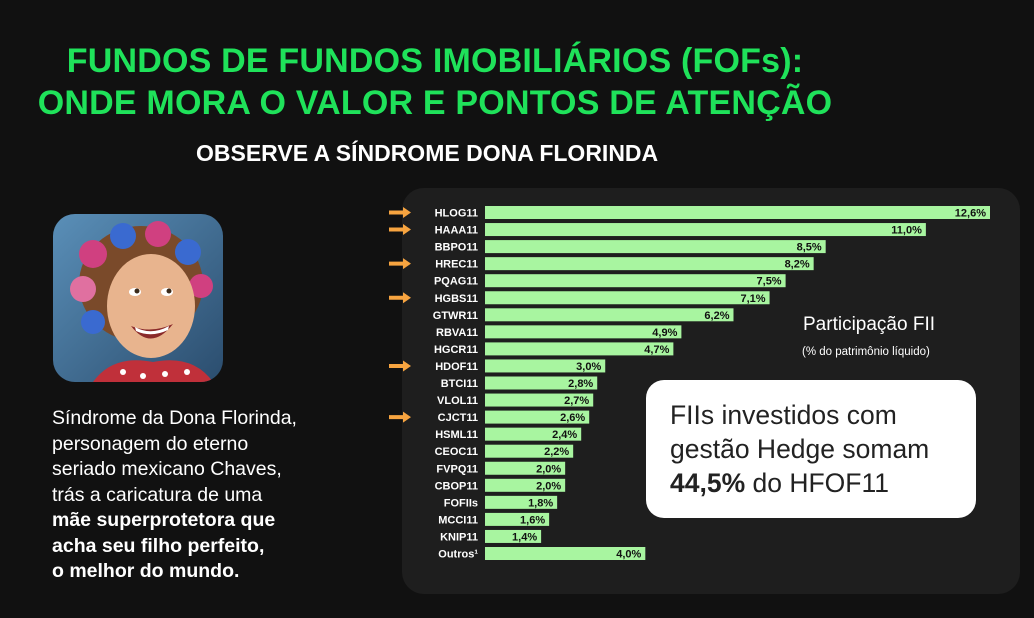  I want to click on callout-line-1: FIIs investidos com, so click(783, 415).